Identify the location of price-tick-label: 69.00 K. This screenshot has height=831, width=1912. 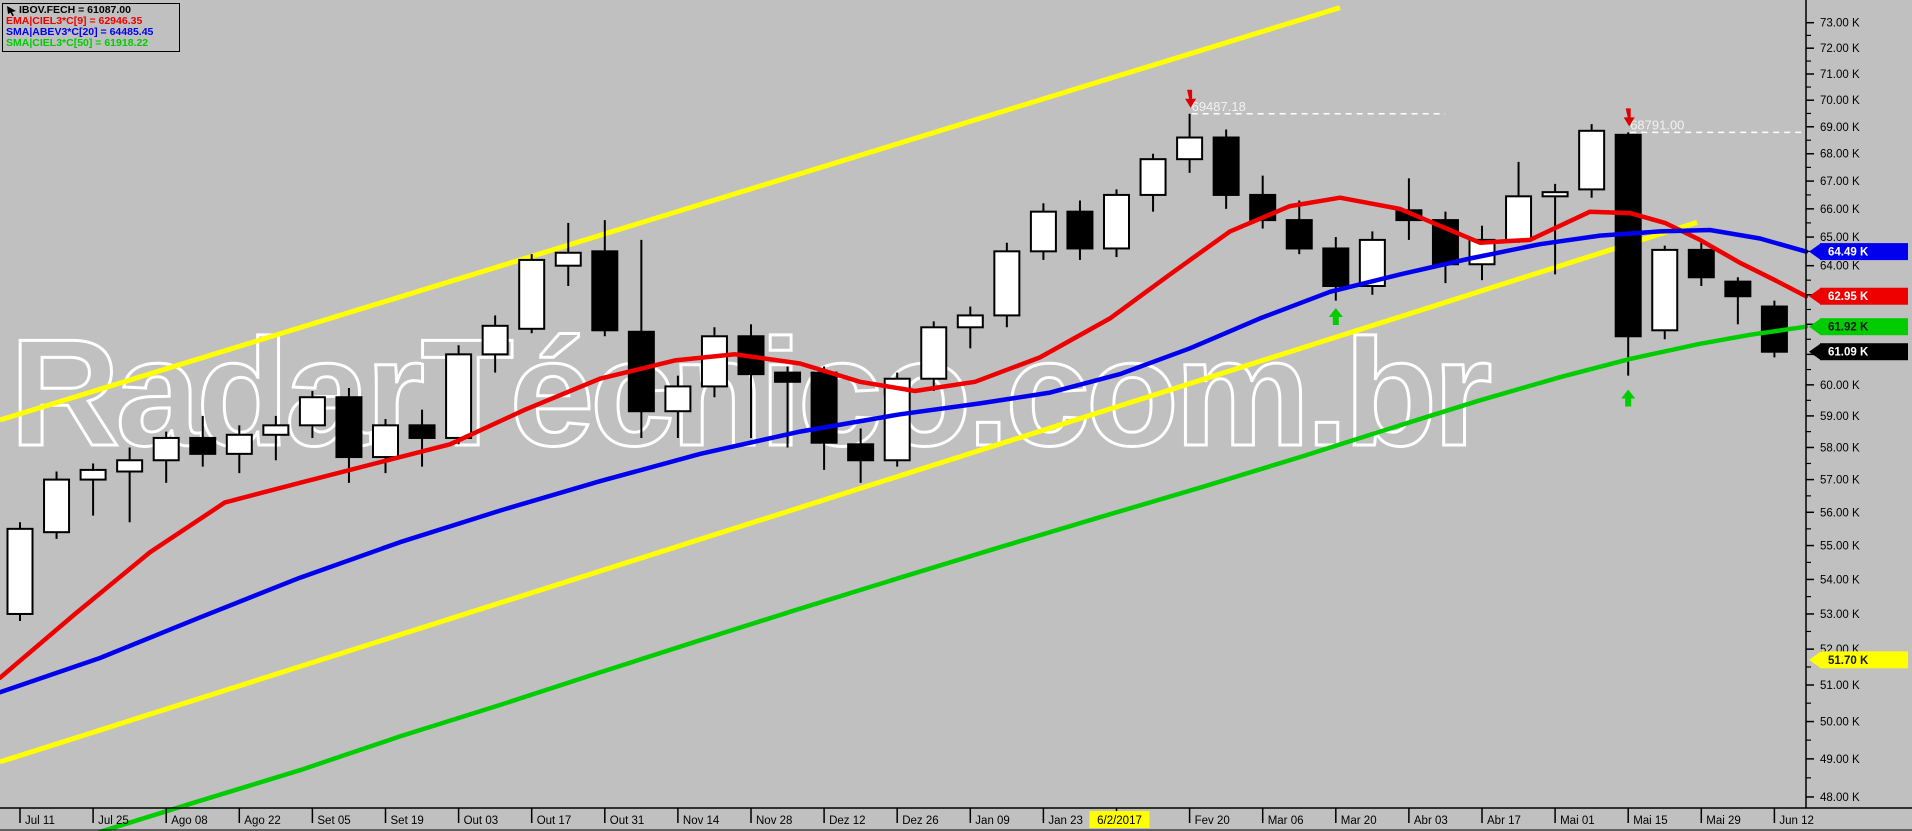
(1840, 128).